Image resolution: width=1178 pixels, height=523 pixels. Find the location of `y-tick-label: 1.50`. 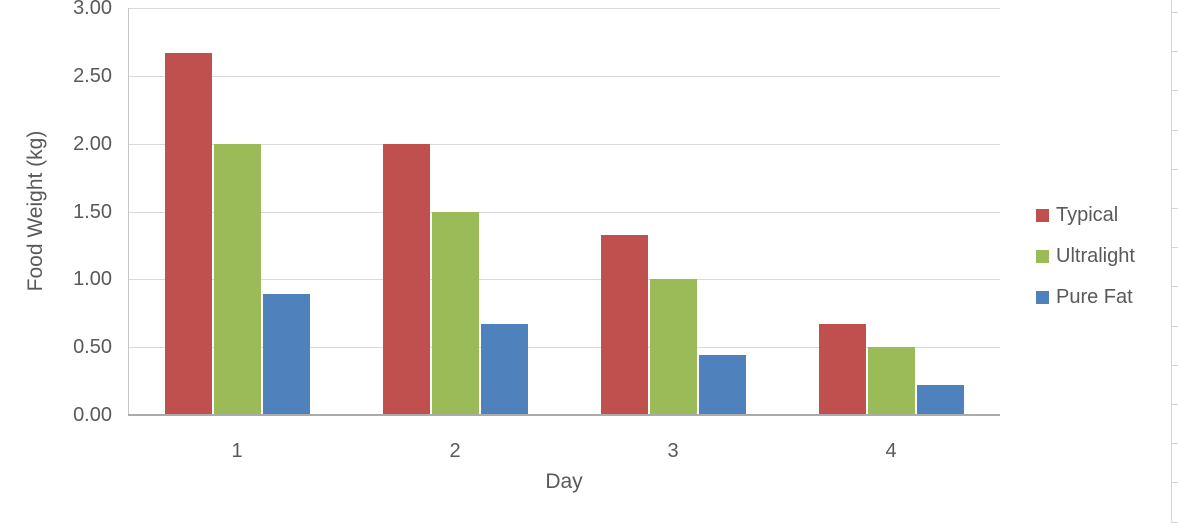

y-tick-label: 1.50 is located at coordinates (92, 212).